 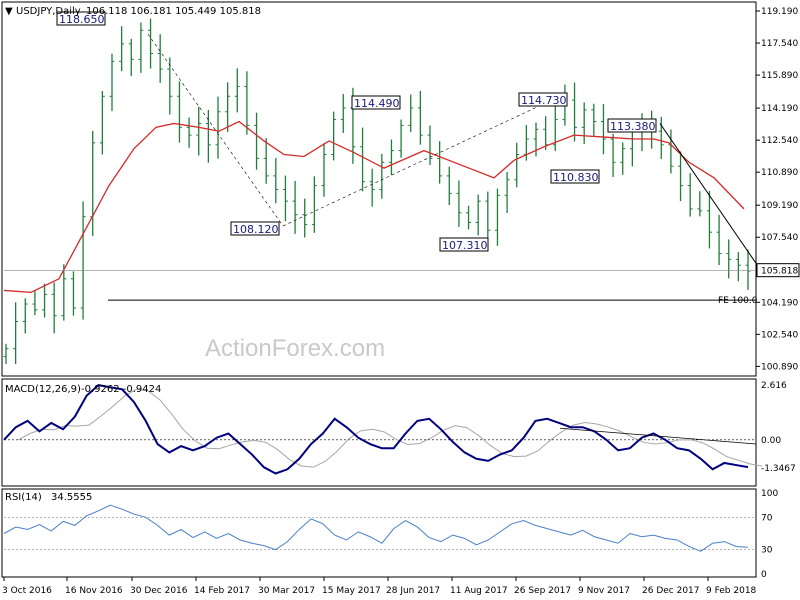 I want to click on macd-tick-label: 2.616, so click(x=774, y=386).